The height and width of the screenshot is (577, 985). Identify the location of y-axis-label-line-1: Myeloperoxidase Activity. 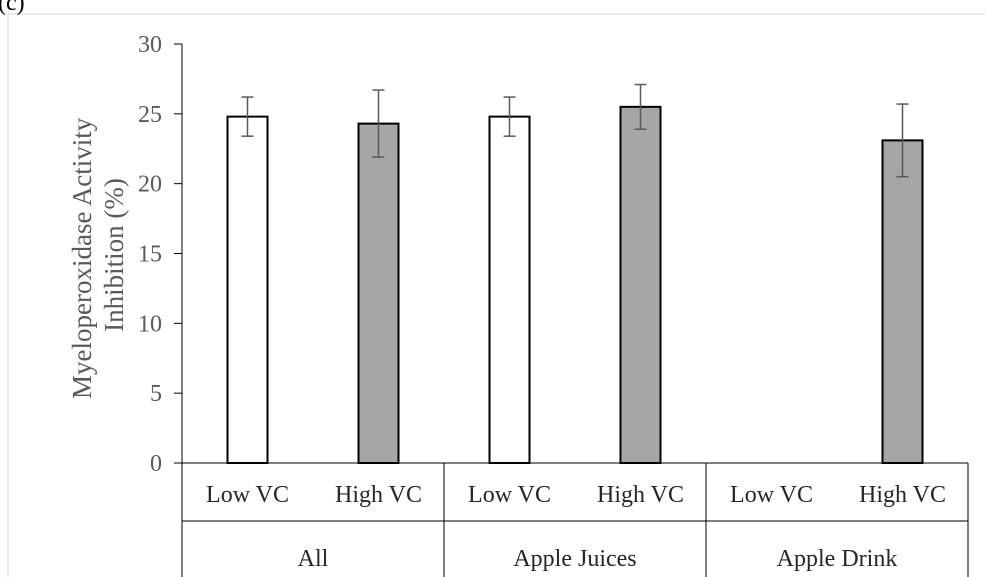
(82, 258).